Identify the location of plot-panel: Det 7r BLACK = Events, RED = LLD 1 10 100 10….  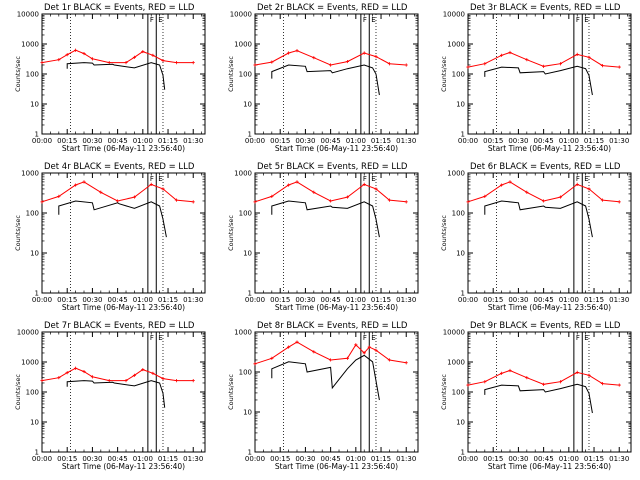
(110, 396).